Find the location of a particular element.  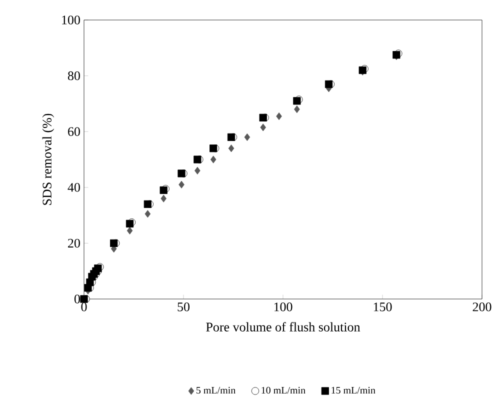

x-tick-label: 50 is located at coordinates (184, 307).